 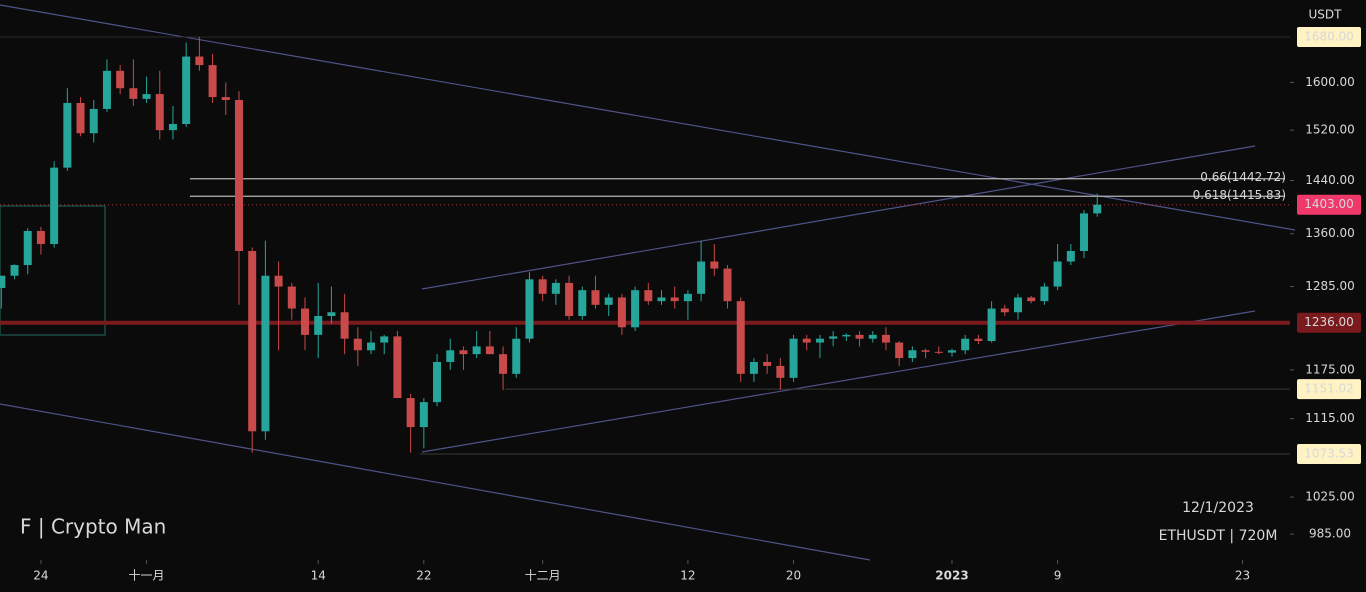 What do you see at coordinates (1330, 233) in the screenshot?
I see `y-tick-label: 1360.00` at bounding box center [1330, 233].